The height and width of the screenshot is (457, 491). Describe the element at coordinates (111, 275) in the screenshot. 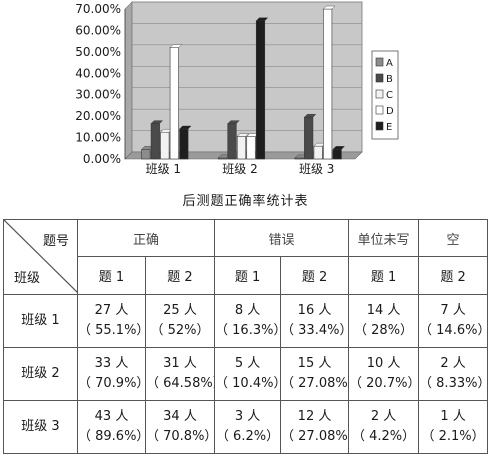

I see `subheader-correct-q1: 题 1` at that location.